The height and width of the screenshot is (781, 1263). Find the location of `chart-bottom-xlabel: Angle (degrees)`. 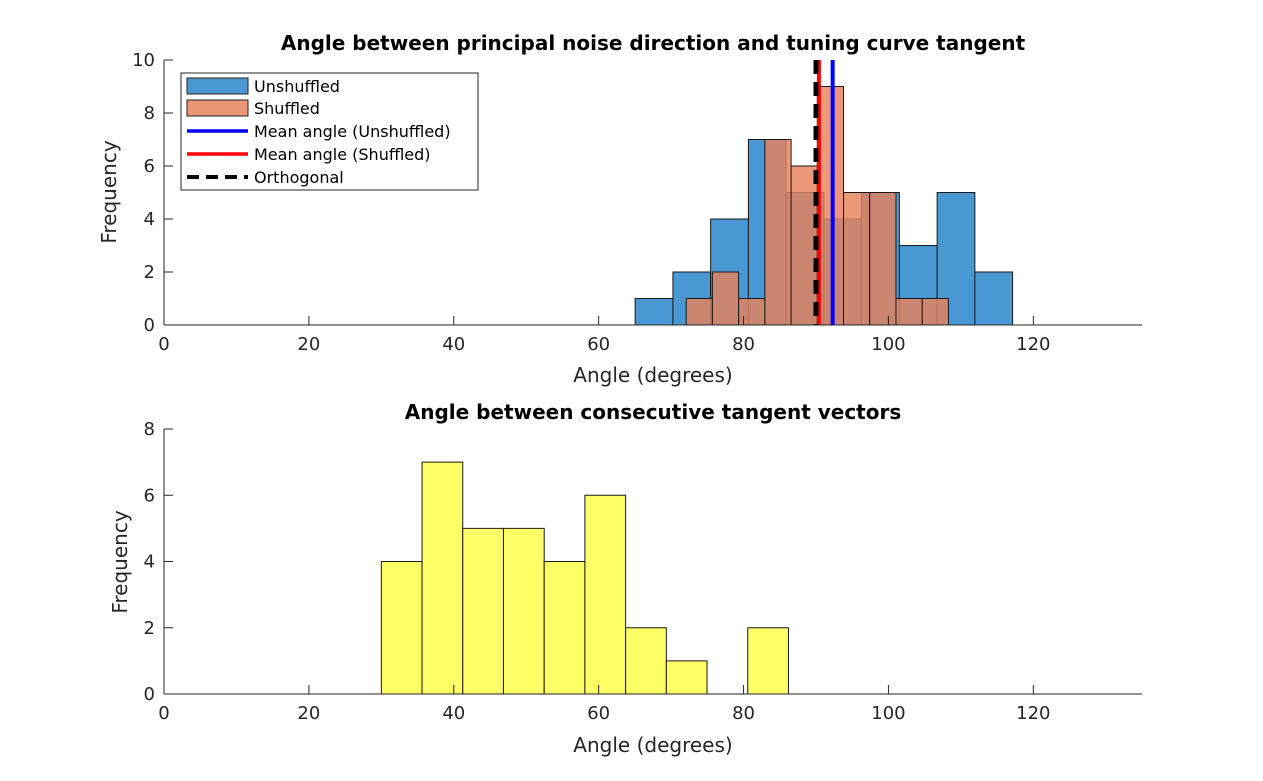

chart-bottom-xlabel: Angle (degrees) is located at coordinates (652, 745).